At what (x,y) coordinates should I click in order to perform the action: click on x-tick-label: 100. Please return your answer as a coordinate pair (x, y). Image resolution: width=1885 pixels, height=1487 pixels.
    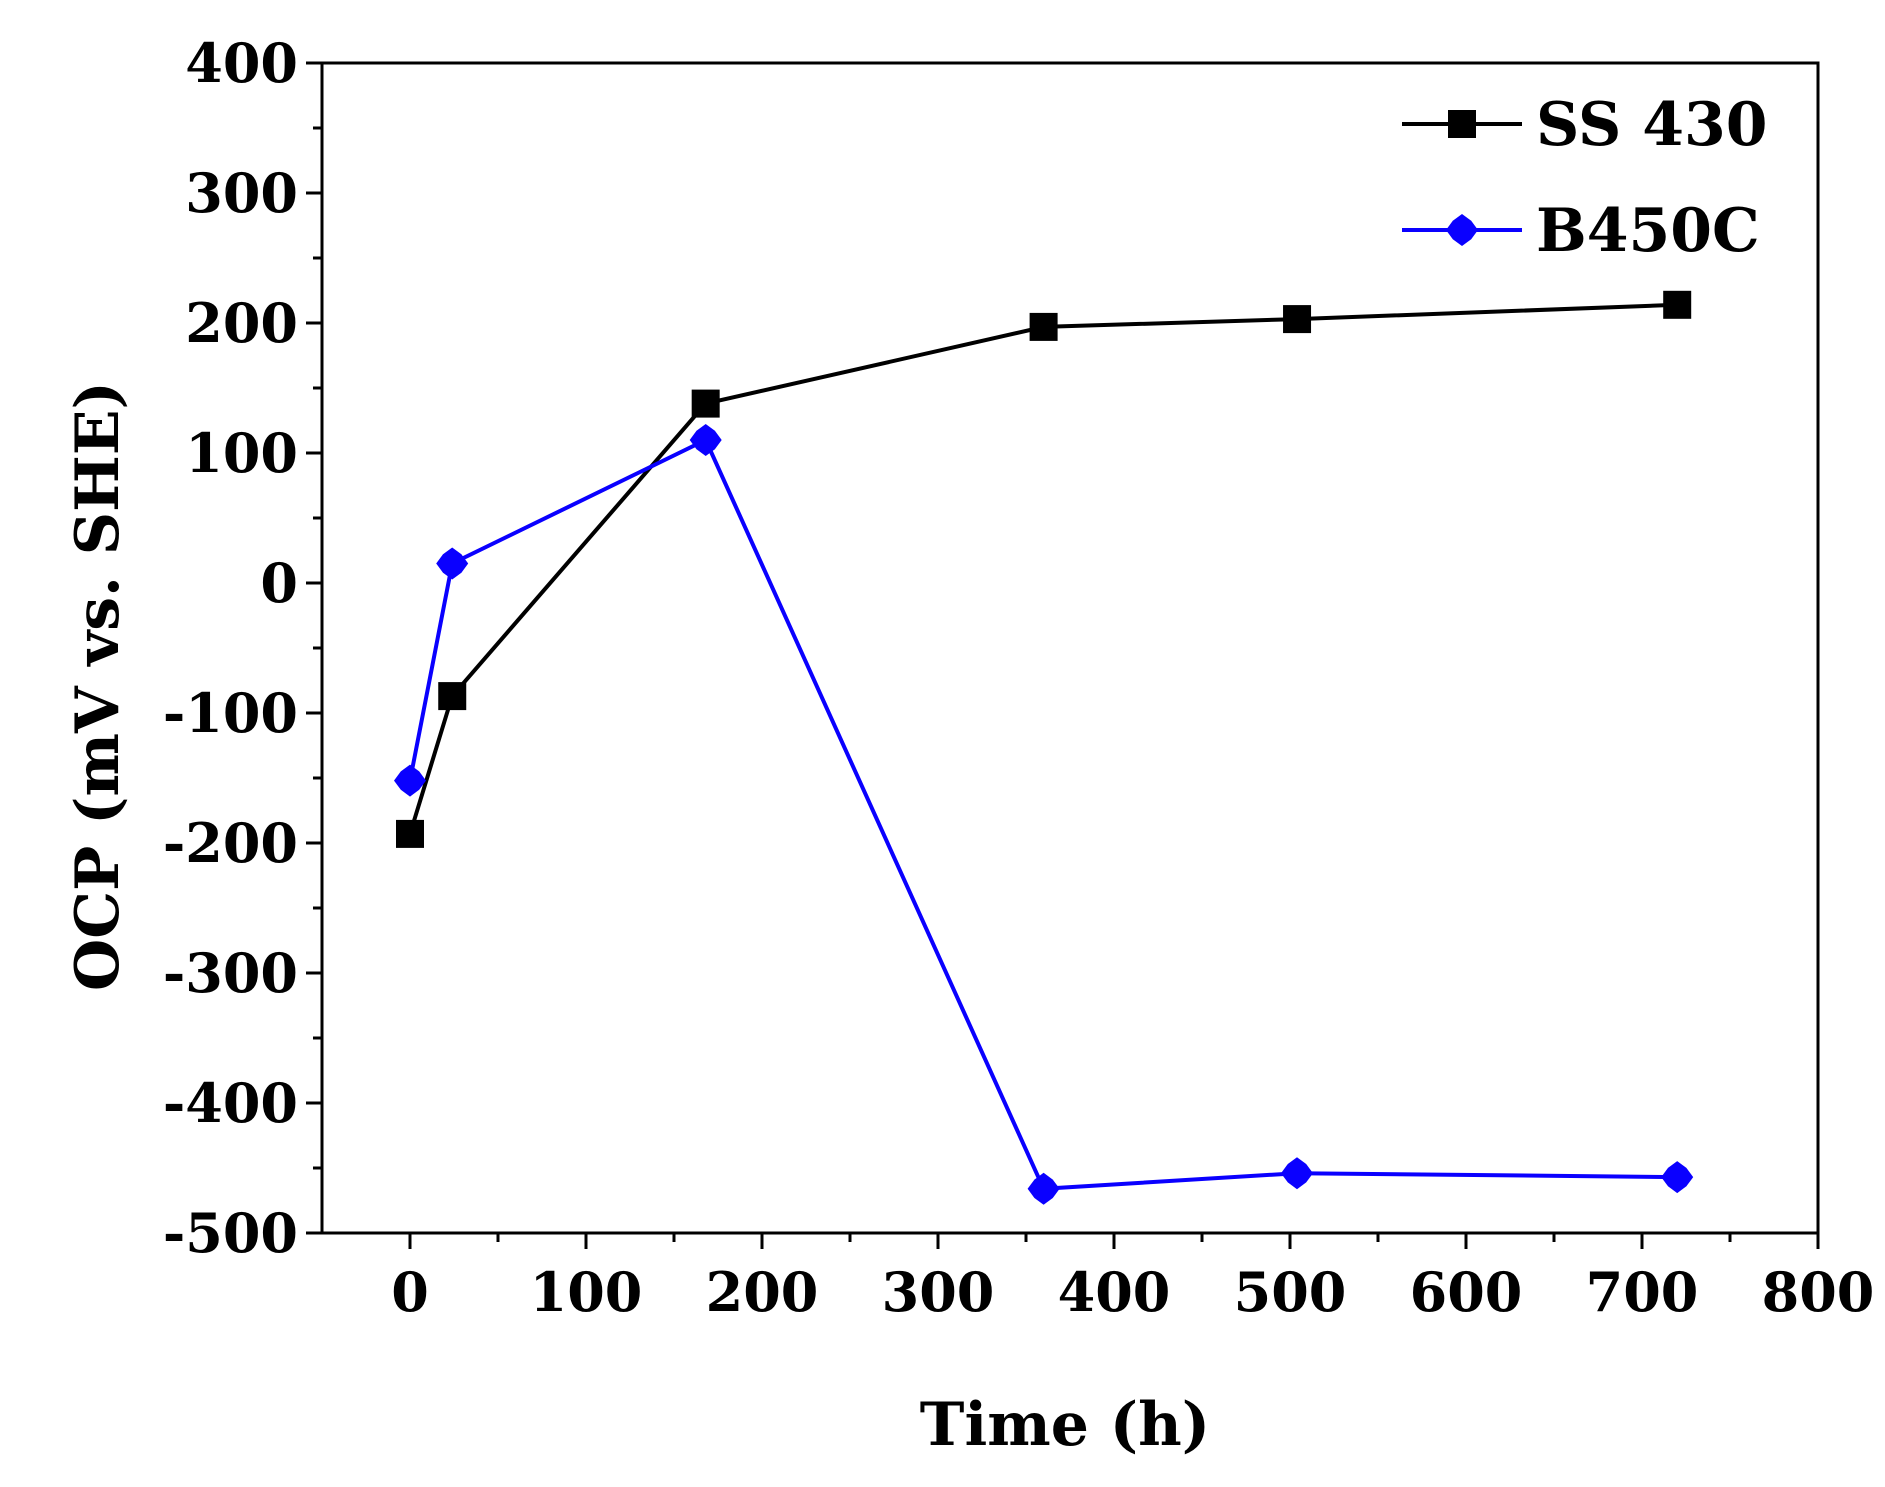
    Looking at the image, I should click on (586, 1292).